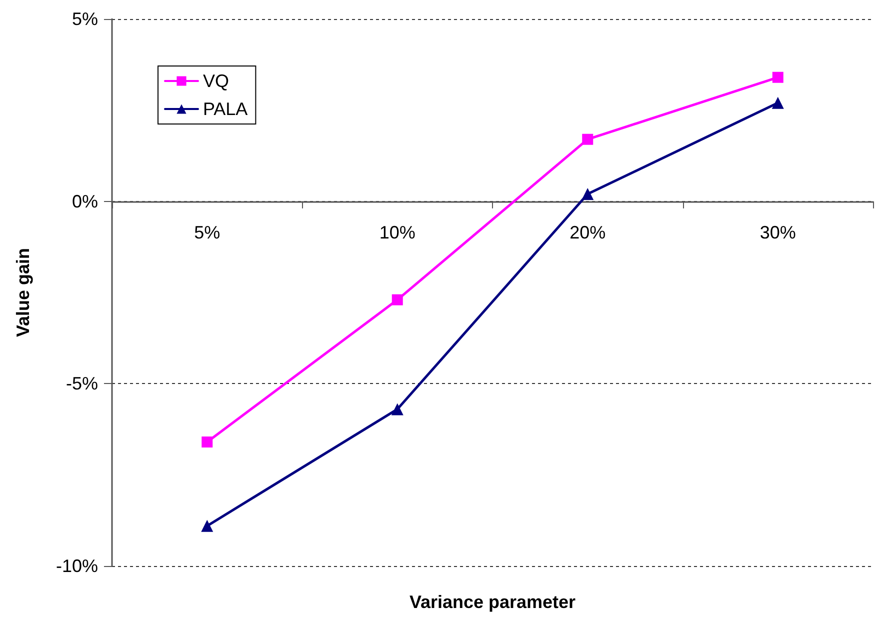 This screenshot has width=875, height=618. I want to click on x-tick-label: 10%, so click(397, 232).